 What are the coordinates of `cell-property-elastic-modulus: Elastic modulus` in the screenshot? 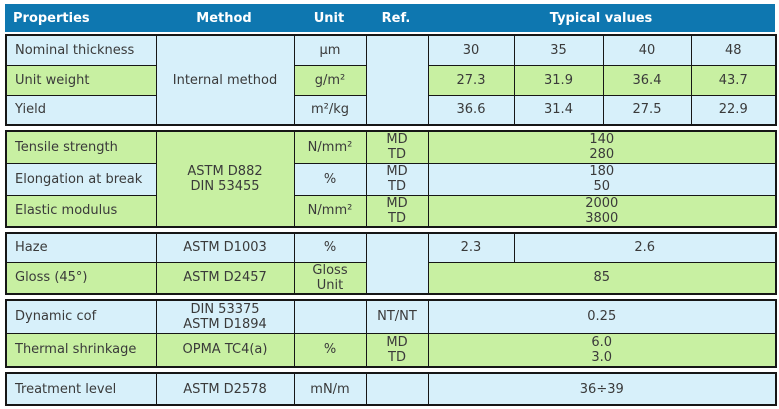 It's located at (81, 211).